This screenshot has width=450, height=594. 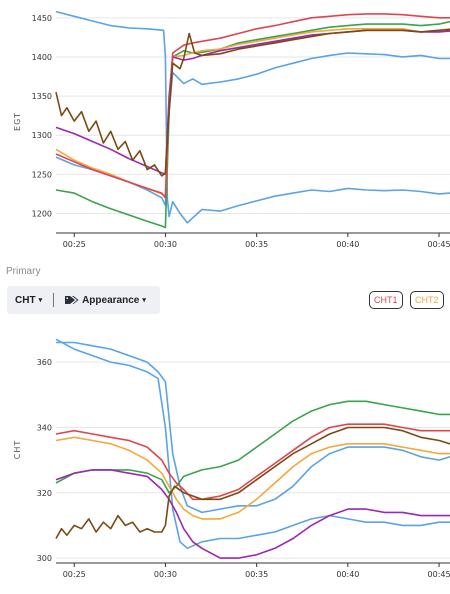 I want to click on y-tick-label: 1300, so click(x=42, y=135).